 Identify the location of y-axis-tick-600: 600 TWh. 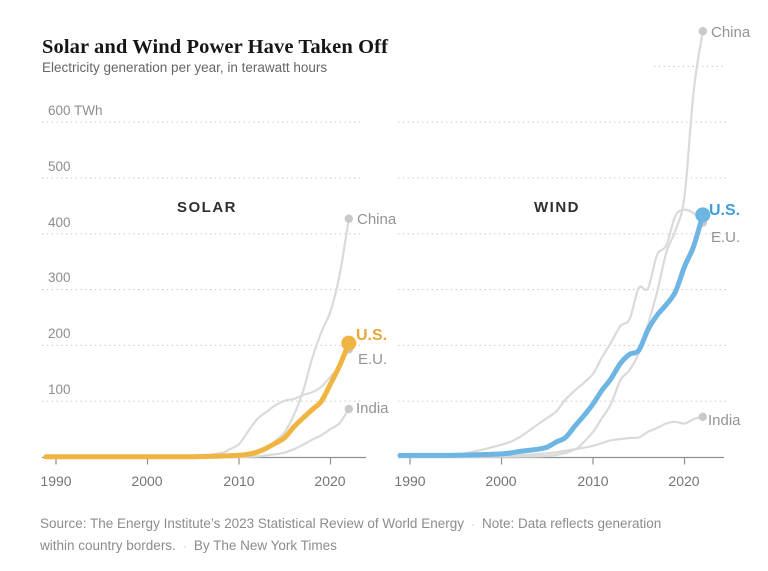
(75, 110).